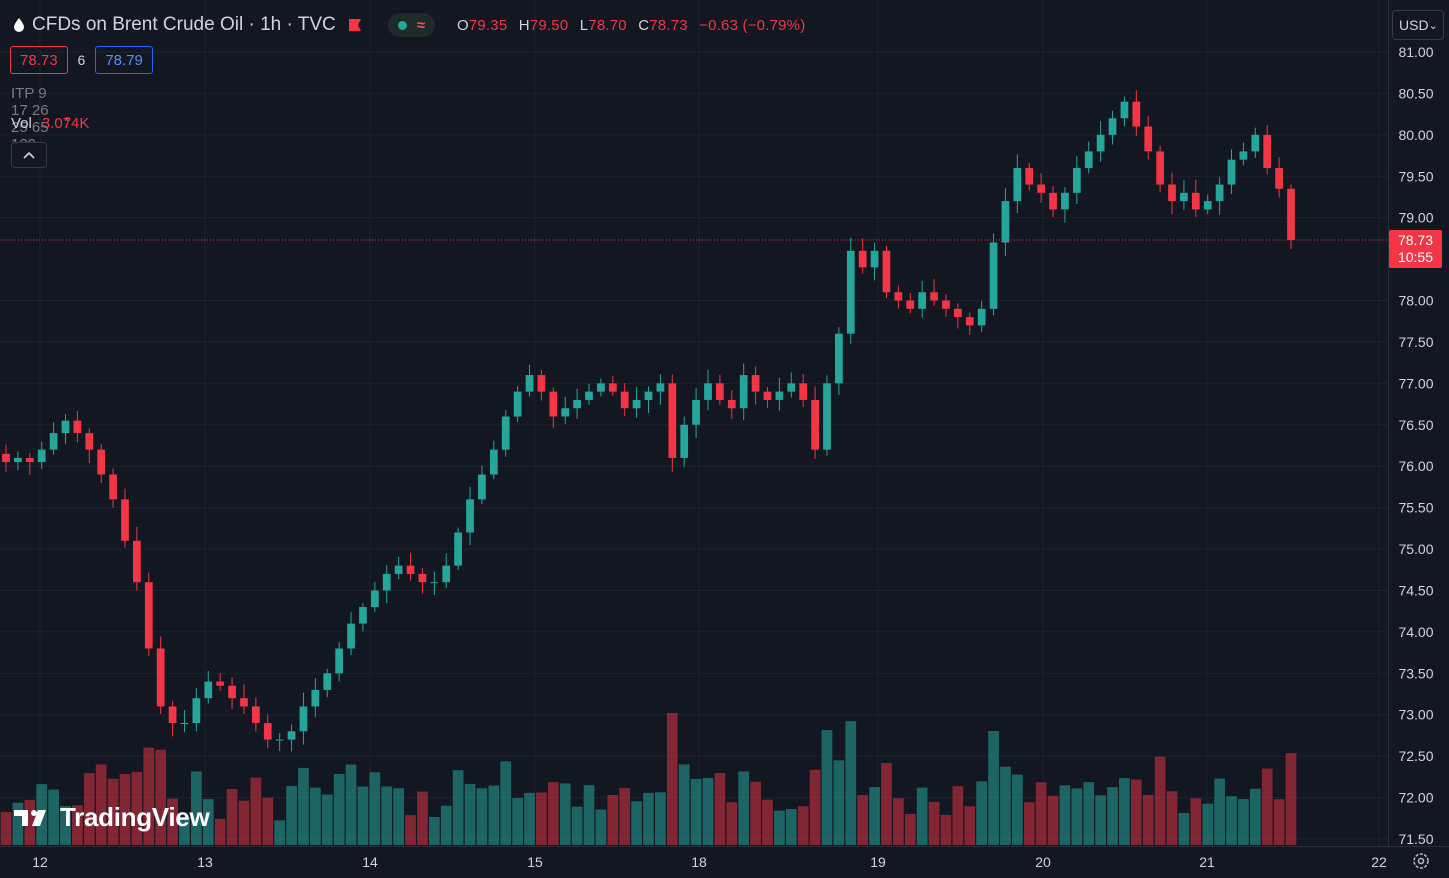 The width and height of the screenshot is (1449, 878). Describe the element at coordinates (50, 123) in the screenshot. I see `indicator-volume: Vol 3.074K` at that location.